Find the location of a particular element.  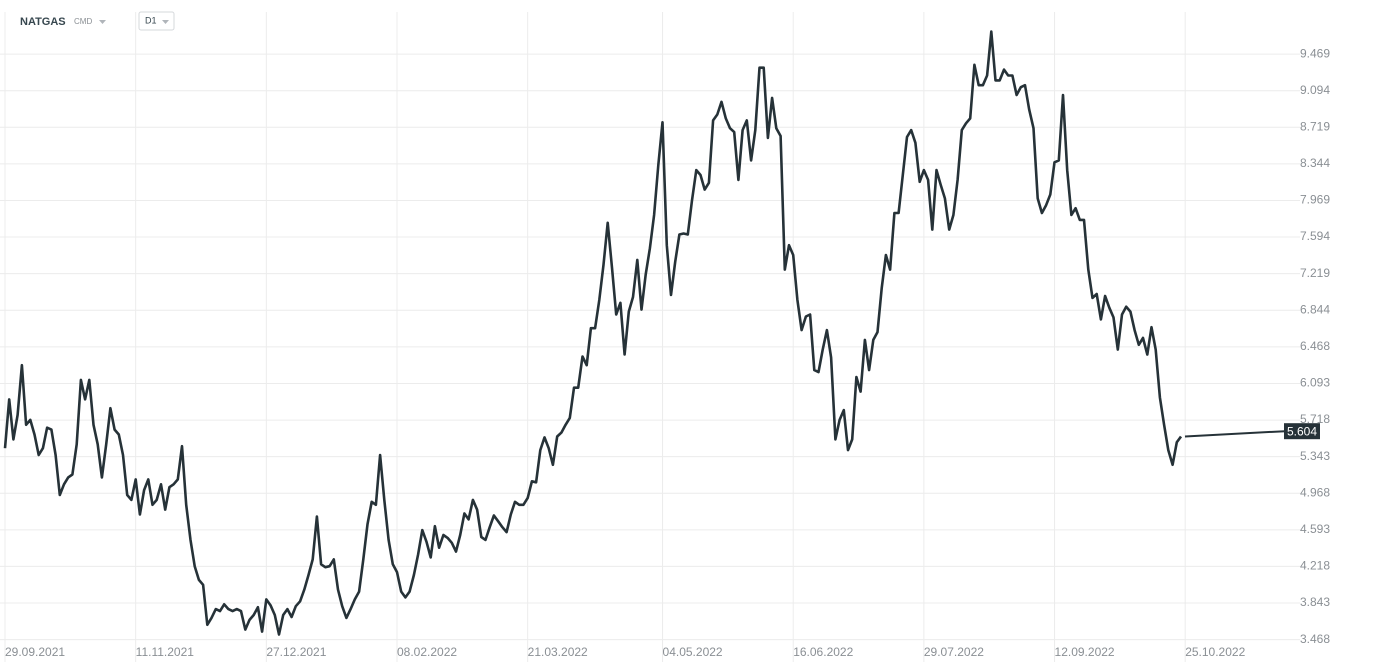

x-tick-label: 08.02.2022 is located at coordinates (427, 652).